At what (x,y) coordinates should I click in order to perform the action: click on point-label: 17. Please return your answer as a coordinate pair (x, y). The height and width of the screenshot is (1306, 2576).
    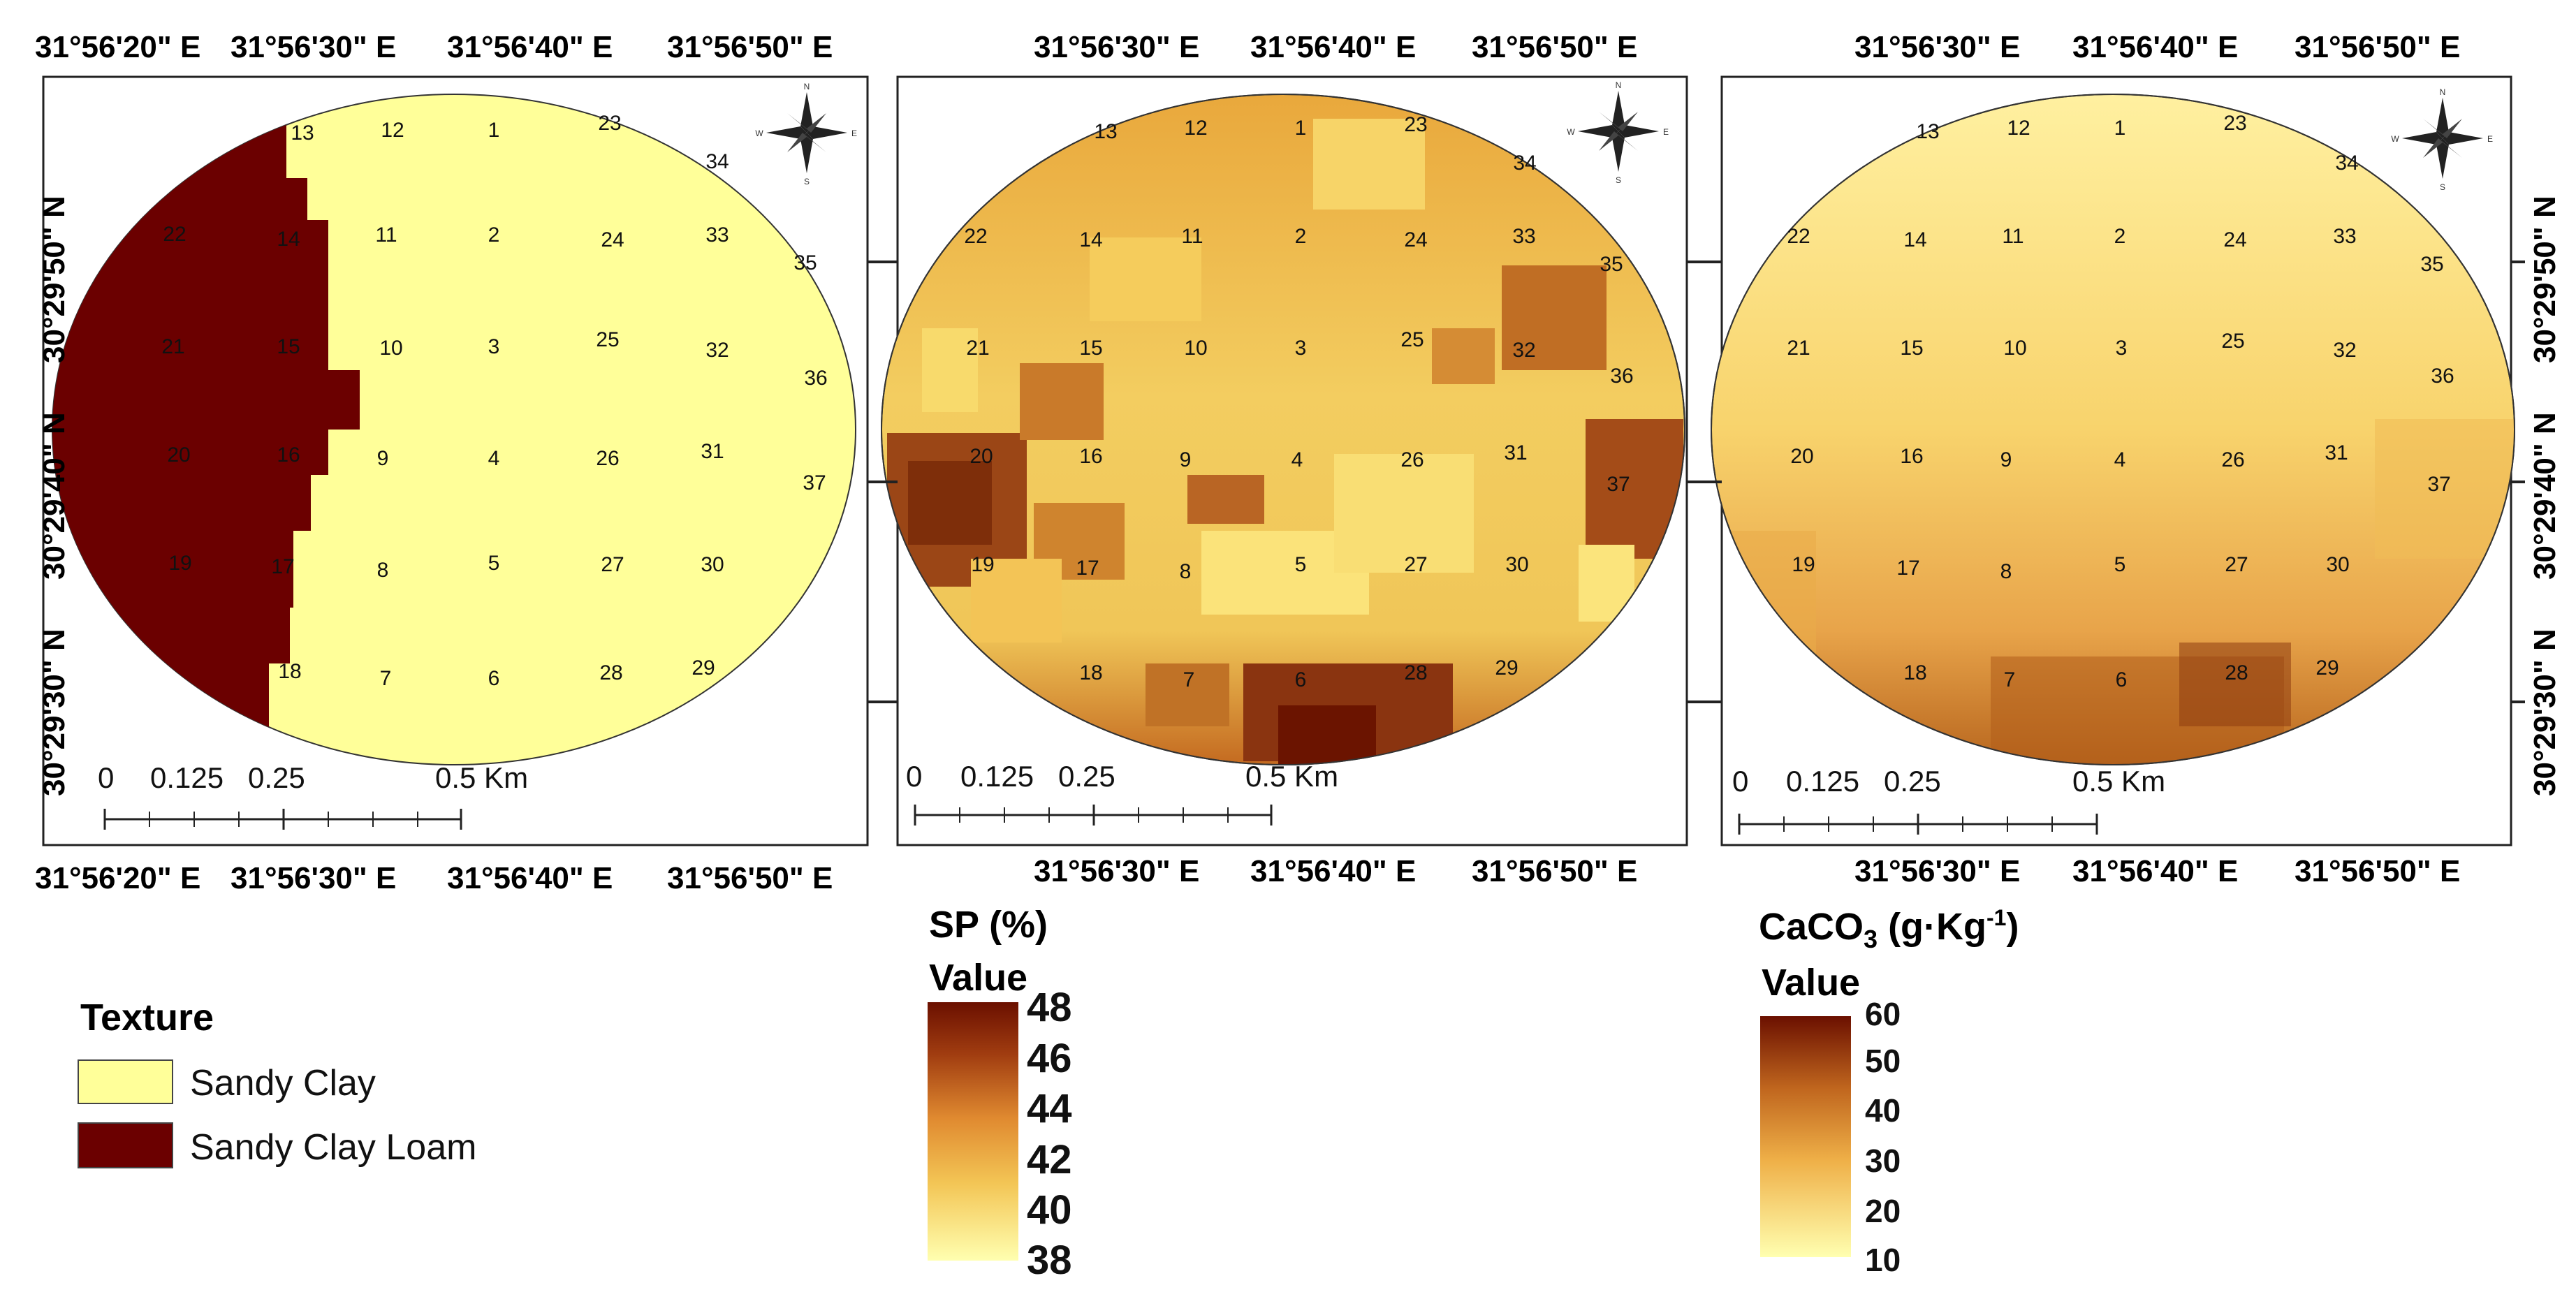
    Looking at the image, I should click on (282, 566).